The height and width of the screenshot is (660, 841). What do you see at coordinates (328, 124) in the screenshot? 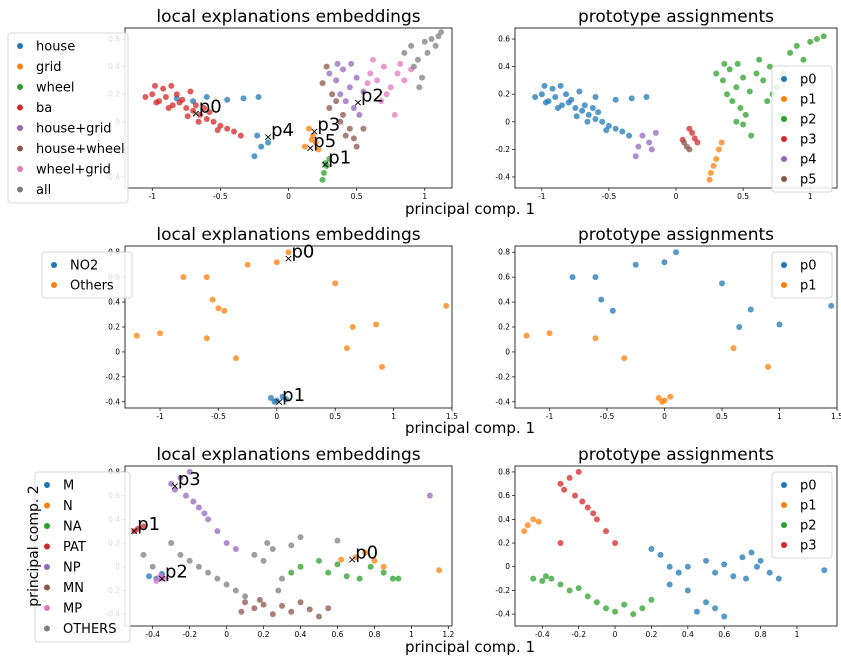
I see `annotation-label: p3` at bounding box center [328, 124].